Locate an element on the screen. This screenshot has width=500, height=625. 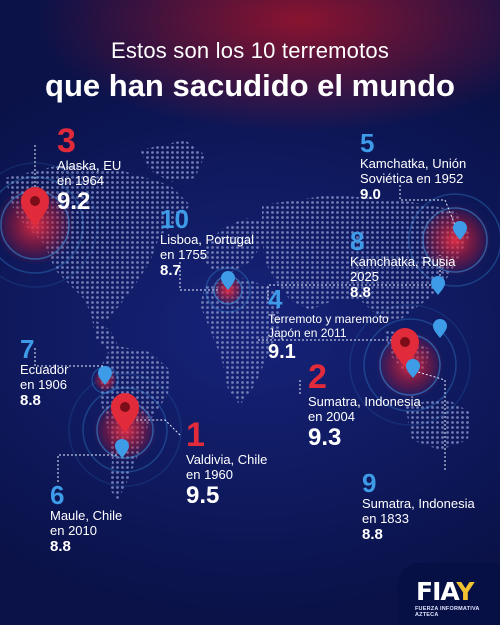
quake-place: Sumatra, Indonesia en 2004 is located at coordinates (364, 409).